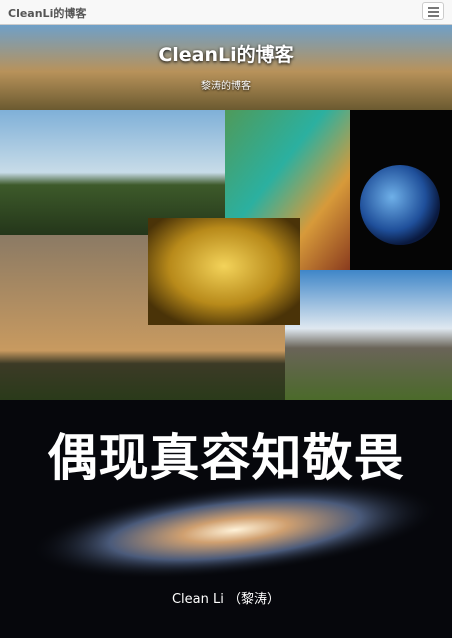 The image size is (452, 638). What do you see at coordinates (226, 12) in the screenshot?
I see `navbar: CleanLi的博客` at bounding box center [226, 12].